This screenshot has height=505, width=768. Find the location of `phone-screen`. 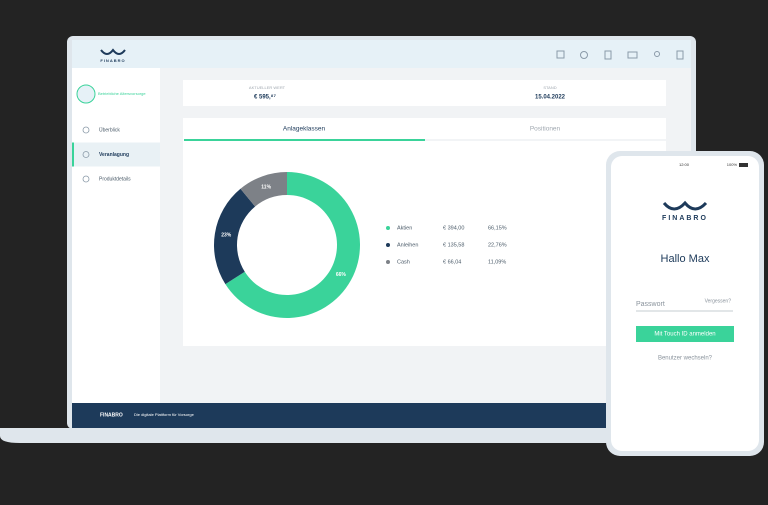

phone-screen is located at coordinates (685, 303).